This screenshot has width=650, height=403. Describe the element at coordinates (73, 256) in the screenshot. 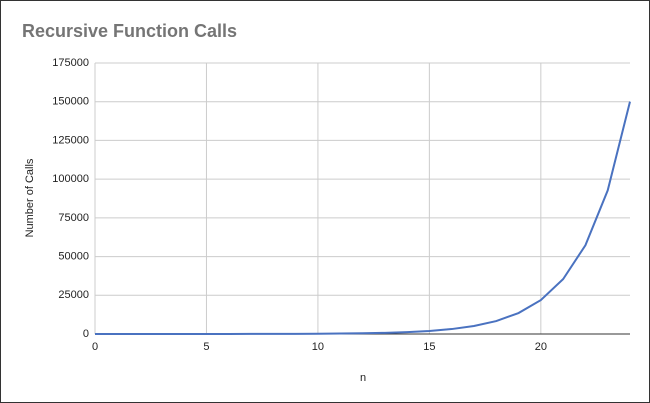

I see `y-tick-label: 50000` at that location.